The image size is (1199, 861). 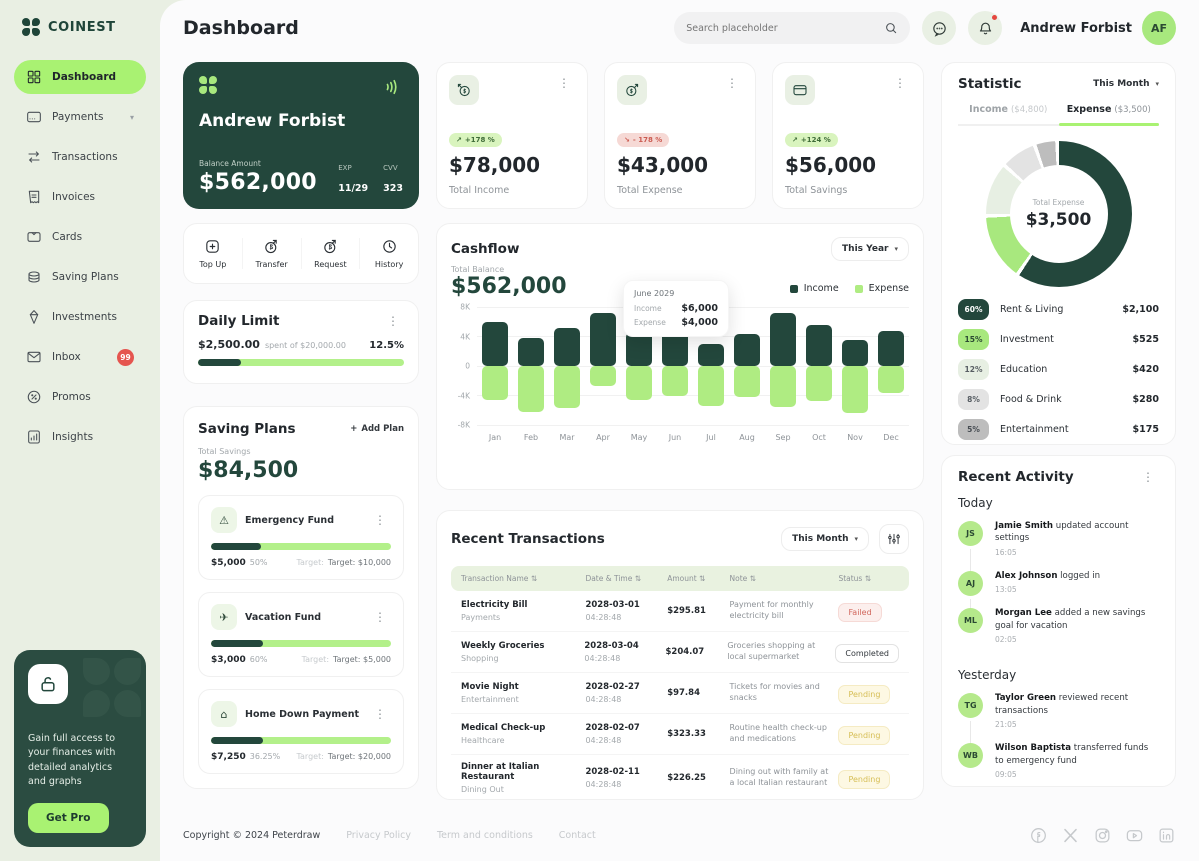 What do you see at coordinates (686, 611) in the screenshot?
I see `transaction-amount: $295.81` at bounding box center [686, 611].